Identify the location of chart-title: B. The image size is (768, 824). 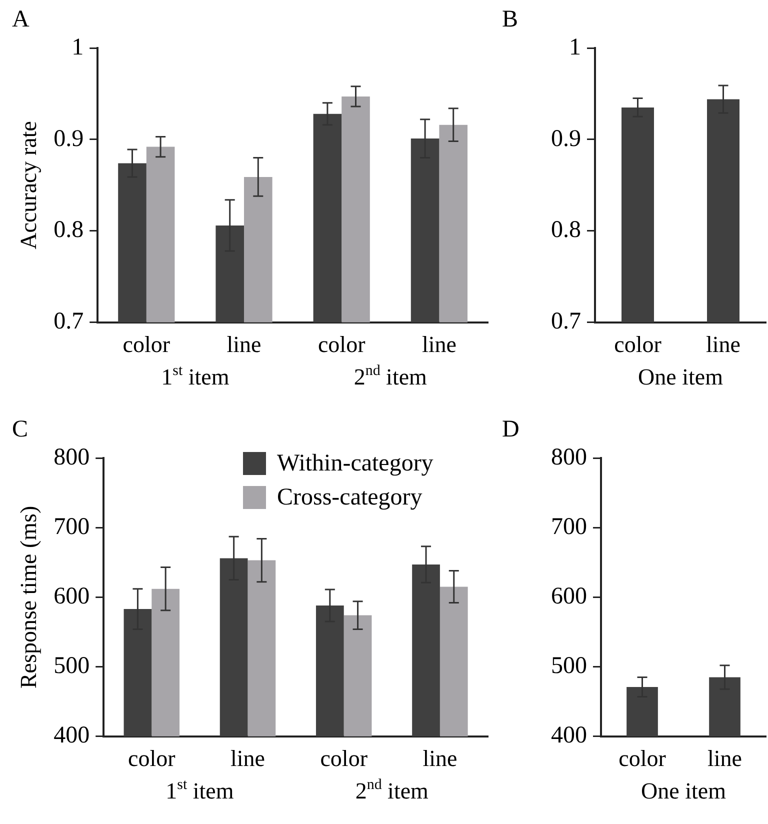
(510, 19).